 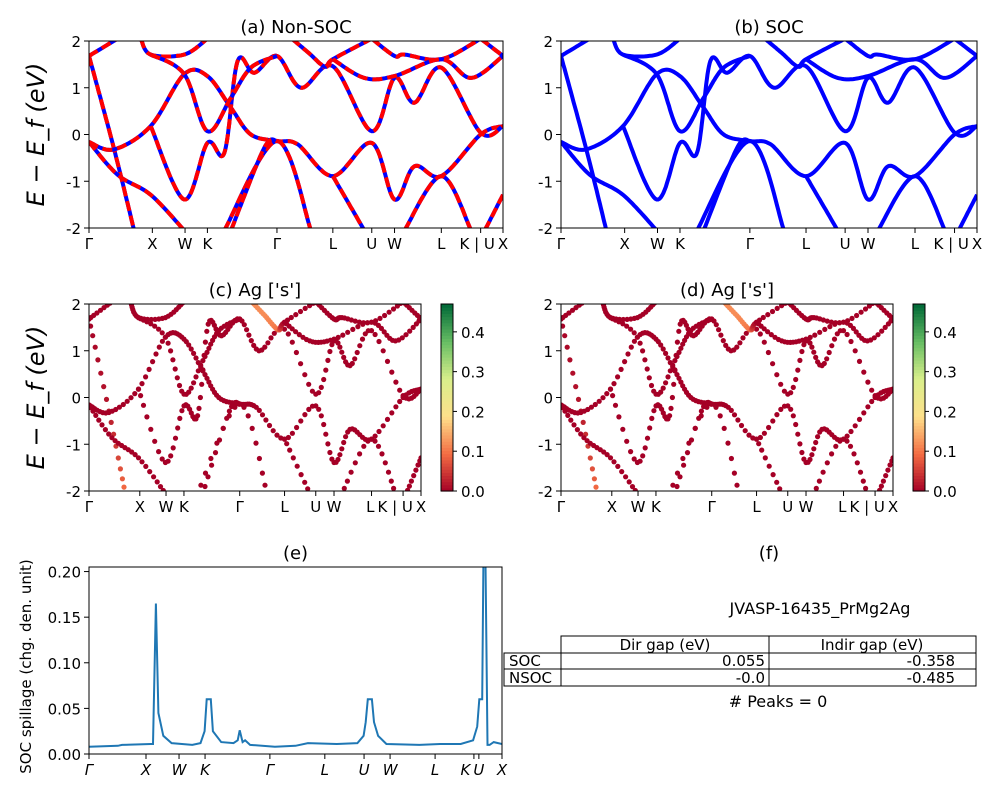 What do you see at coordinates (727, 397) in the screenshot?
I see `plot-area` at bounding box center [727, 397].